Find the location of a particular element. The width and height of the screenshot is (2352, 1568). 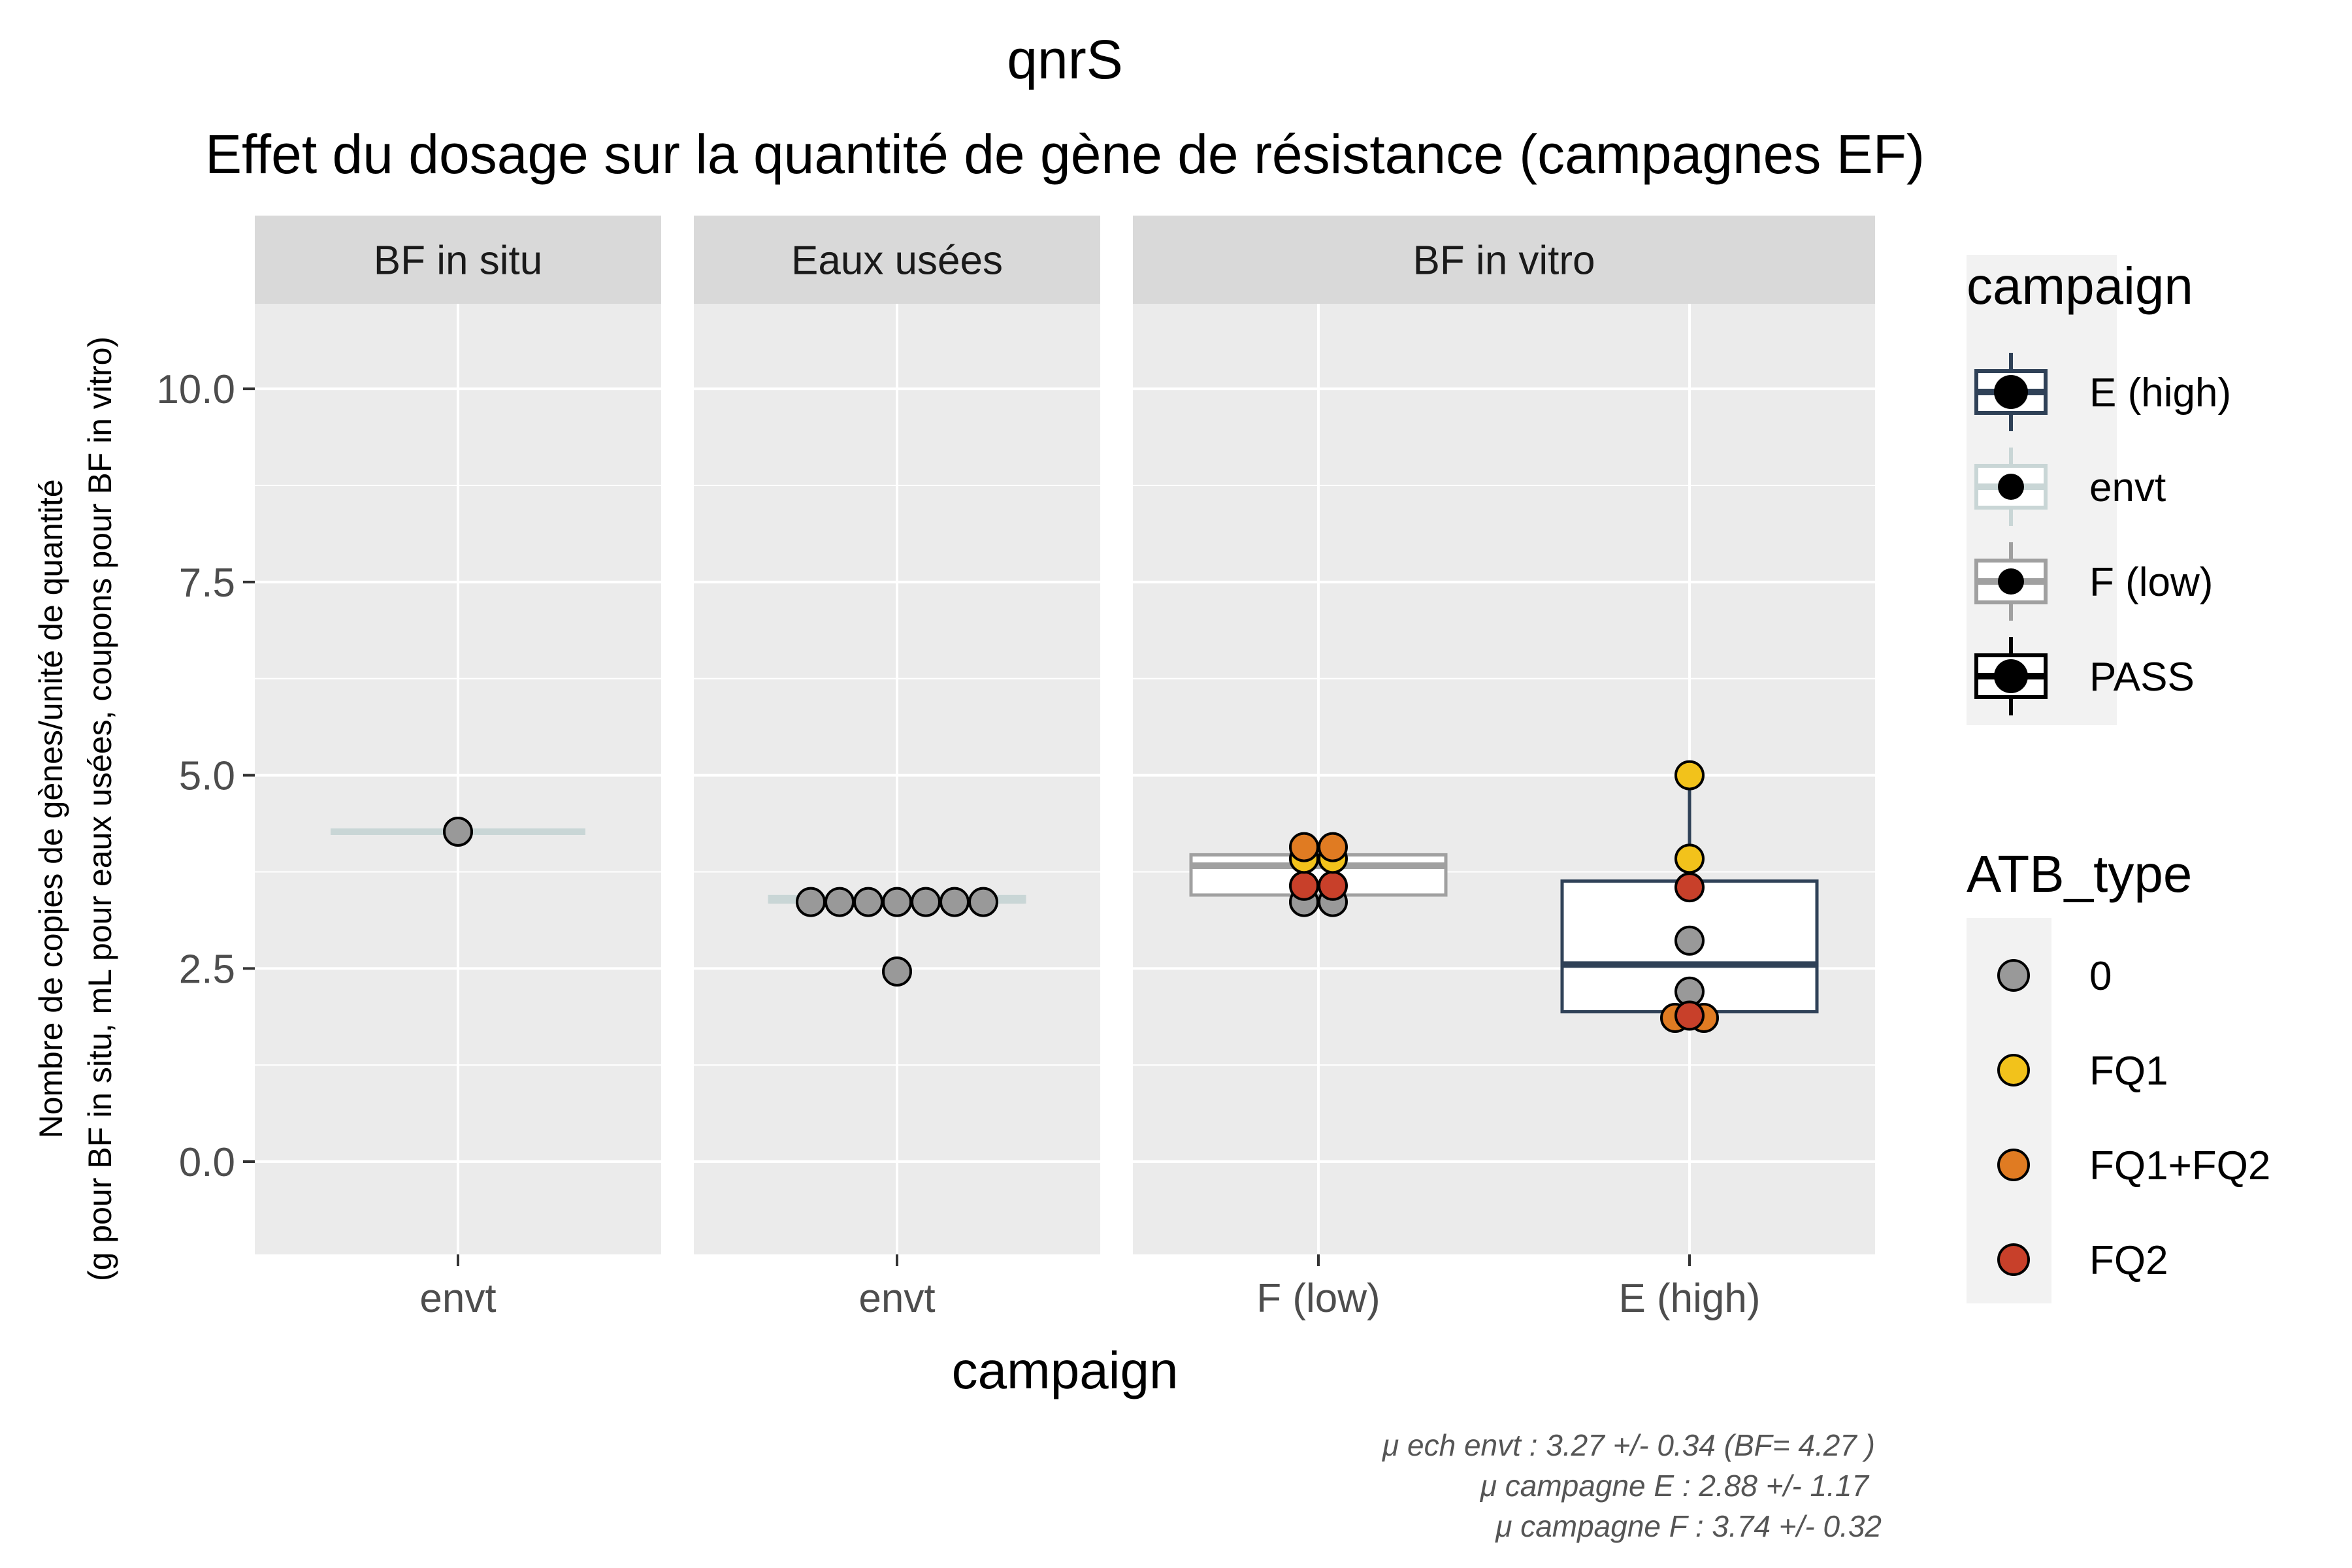

y-tick-label: 5.0 is located at coordinates (207, 776).